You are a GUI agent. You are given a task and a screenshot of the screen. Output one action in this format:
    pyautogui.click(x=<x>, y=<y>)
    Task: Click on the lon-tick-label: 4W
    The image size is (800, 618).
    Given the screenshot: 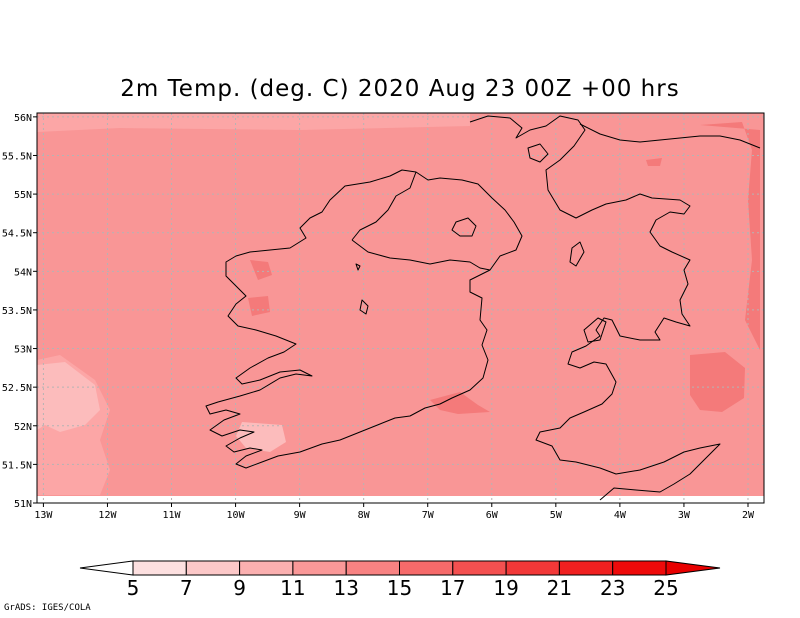 What is the action you would take?
    pyautogui.click(x=620, y=515)
    